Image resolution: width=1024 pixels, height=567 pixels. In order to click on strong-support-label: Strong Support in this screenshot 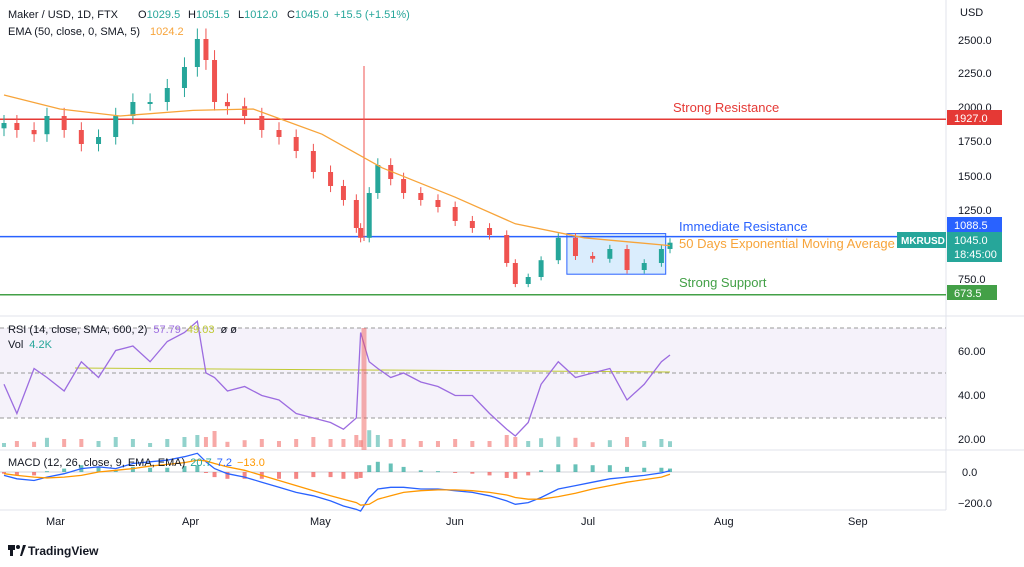, I will do `click(723, 282)`.